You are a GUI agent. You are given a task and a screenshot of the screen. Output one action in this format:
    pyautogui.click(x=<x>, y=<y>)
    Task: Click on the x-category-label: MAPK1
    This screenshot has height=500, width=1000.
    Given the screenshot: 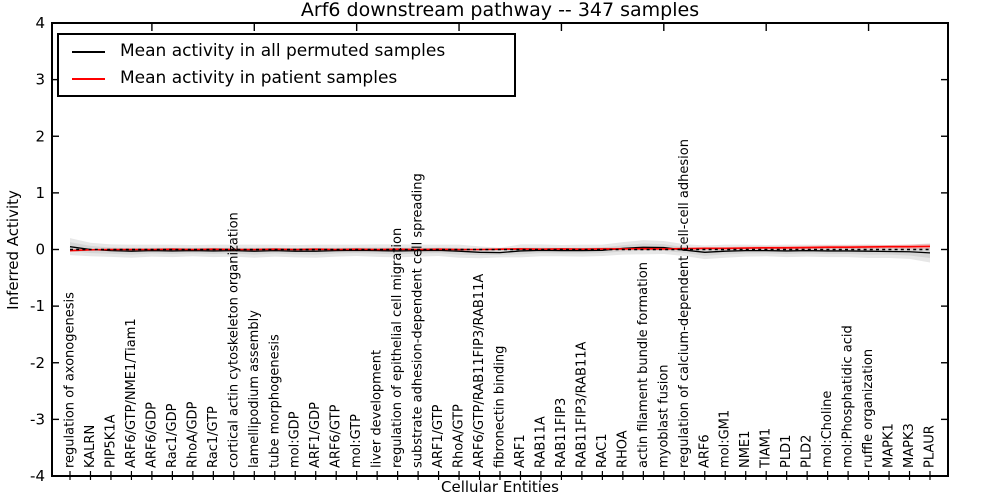 What is the action you would take?
    pyautogui.click(x=889, y=445)
    